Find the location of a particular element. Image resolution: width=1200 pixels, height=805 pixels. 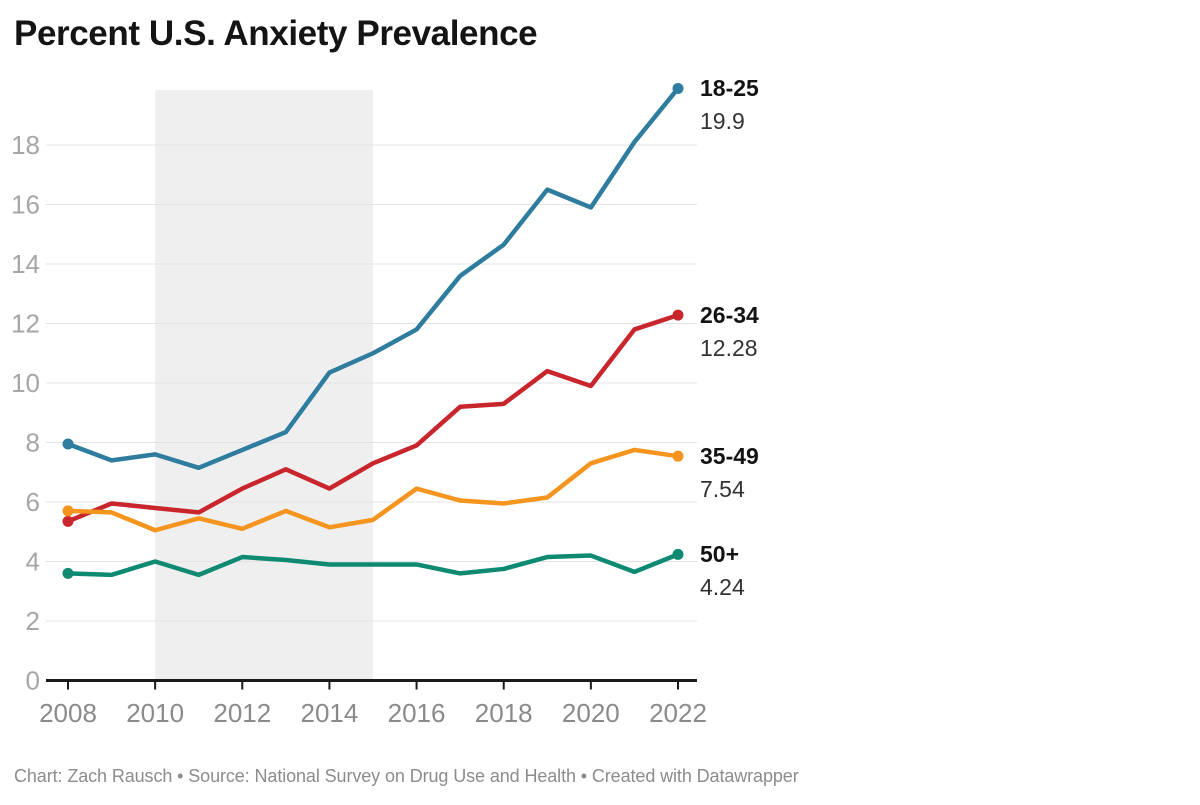

y-axis-tick-label: 0 is located at coordinates (33, 681).